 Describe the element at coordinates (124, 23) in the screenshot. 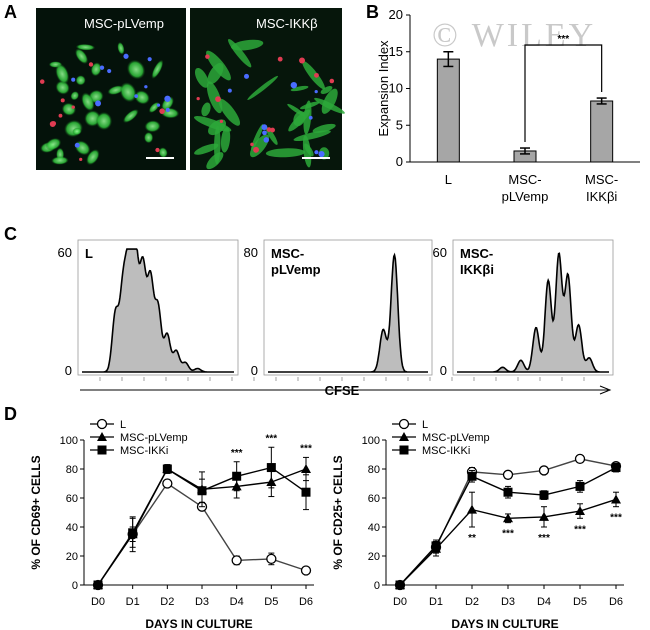

I see `micrograph-left-label: MSC-pLVemp` at that location.